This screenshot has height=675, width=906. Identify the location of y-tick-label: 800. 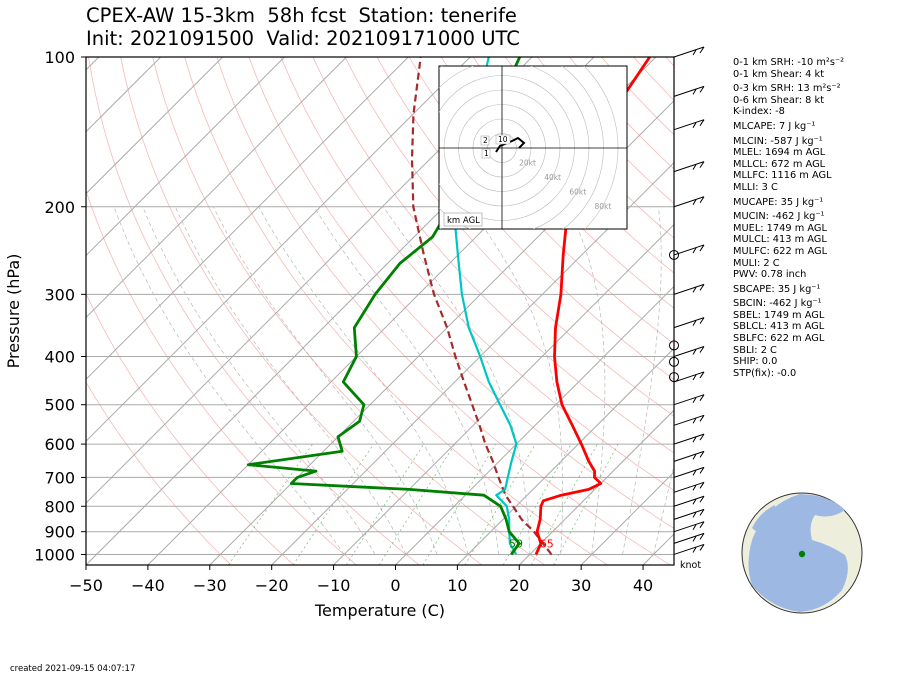
(59, 506).